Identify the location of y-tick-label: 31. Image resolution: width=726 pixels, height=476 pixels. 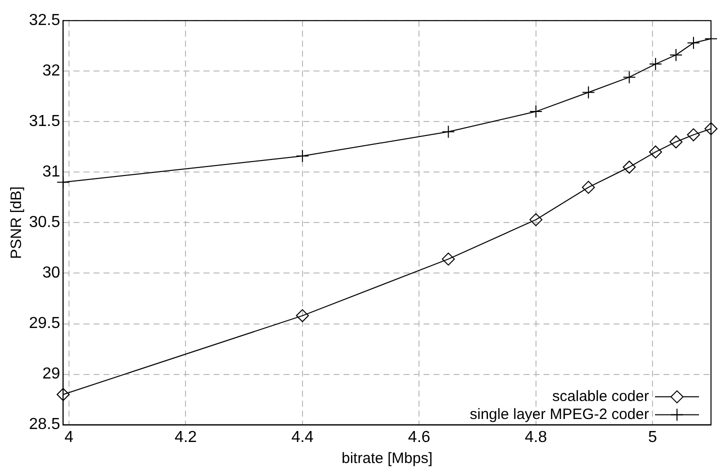
(51, 172).